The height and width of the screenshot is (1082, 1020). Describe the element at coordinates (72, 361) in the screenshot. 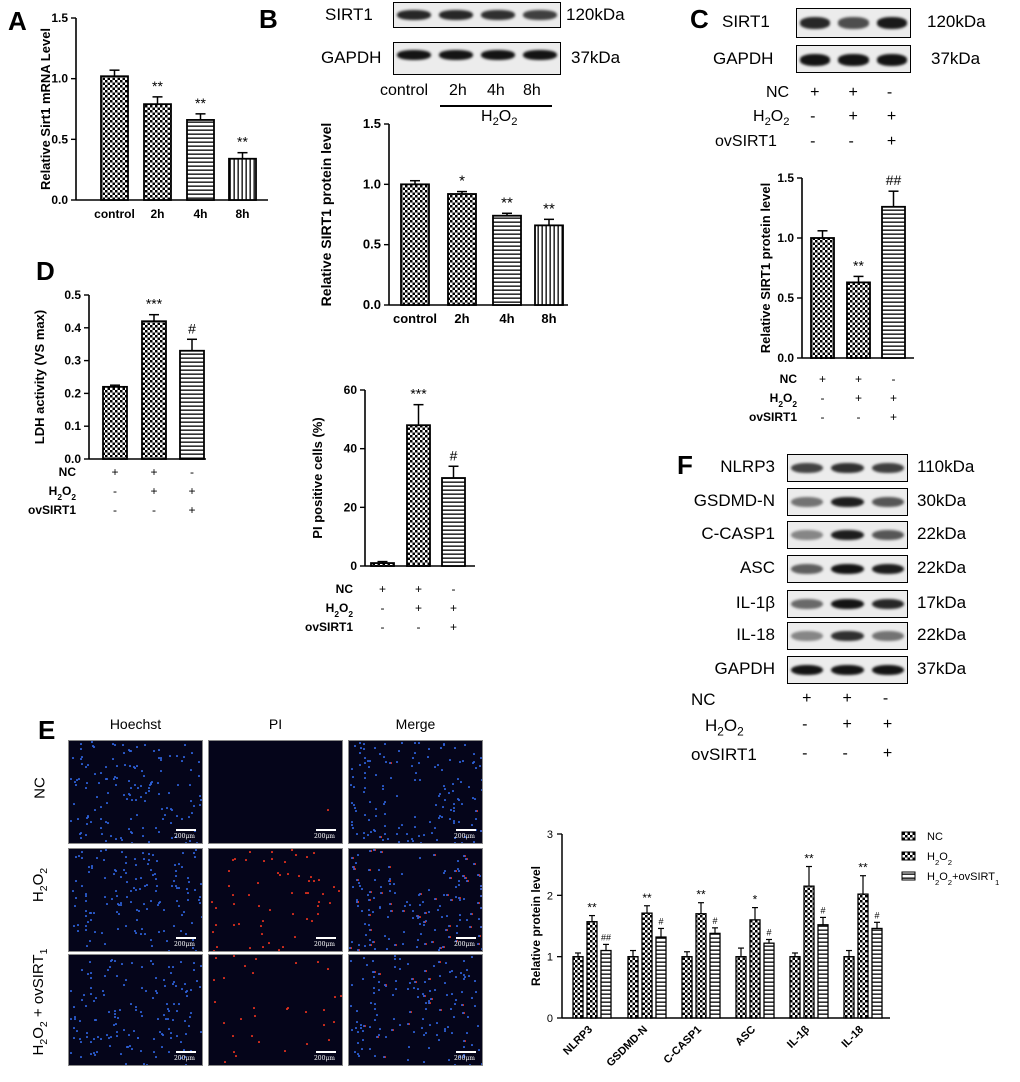

I see `chart-d-ytick-label-3: 0.3` at that location.